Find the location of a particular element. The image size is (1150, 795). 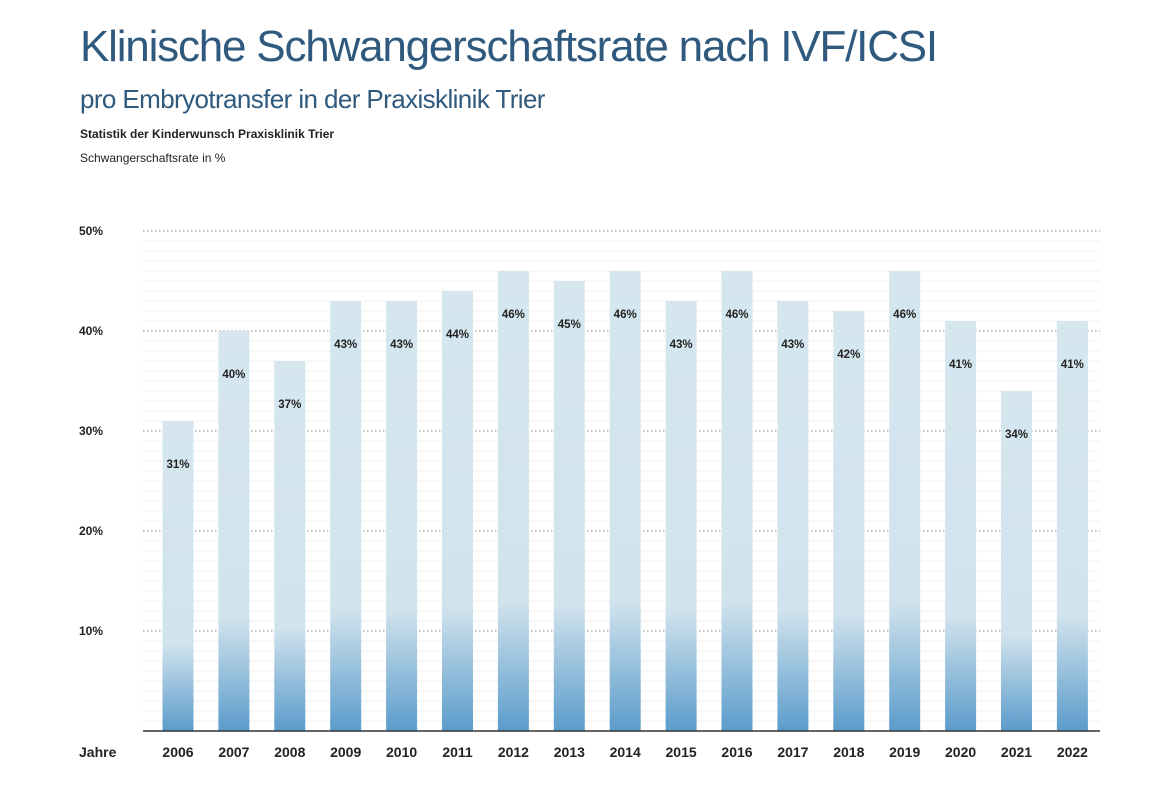

x-tick-label: 2011 is located at coordinates (457, 752).